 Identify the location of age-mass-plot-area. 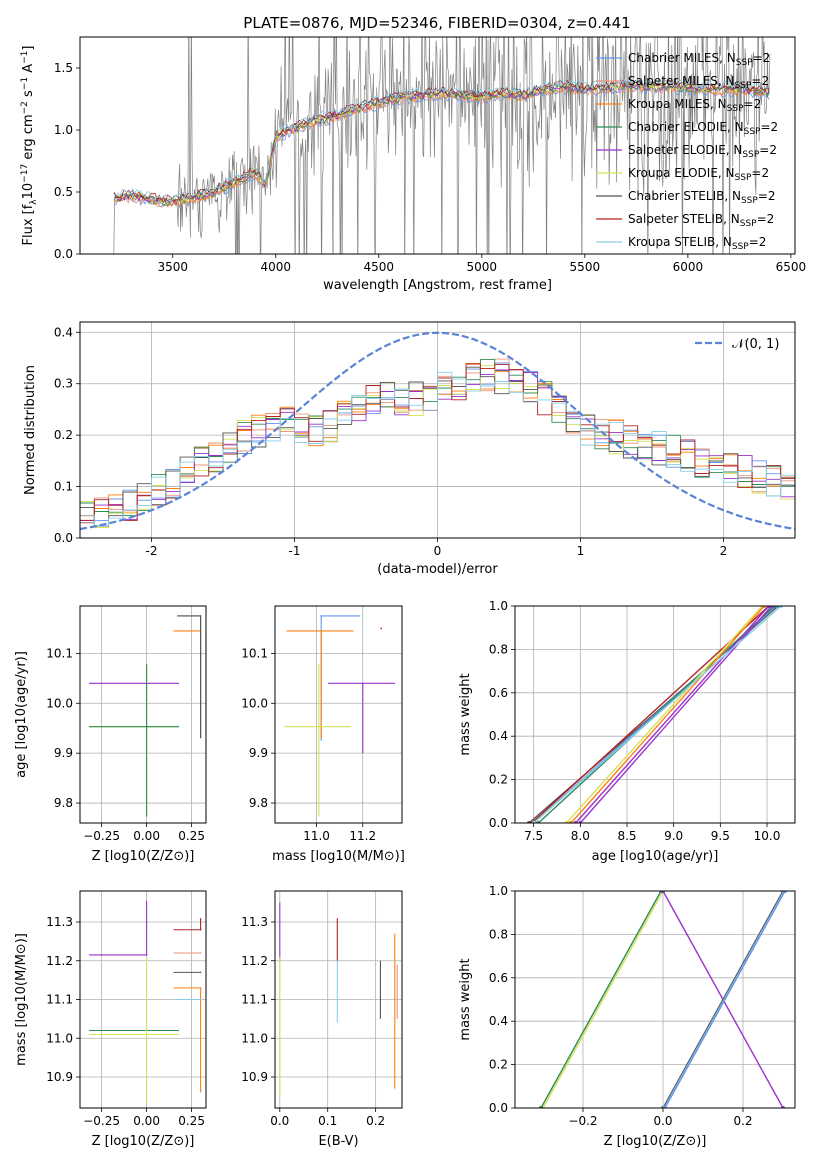
(340, 716).